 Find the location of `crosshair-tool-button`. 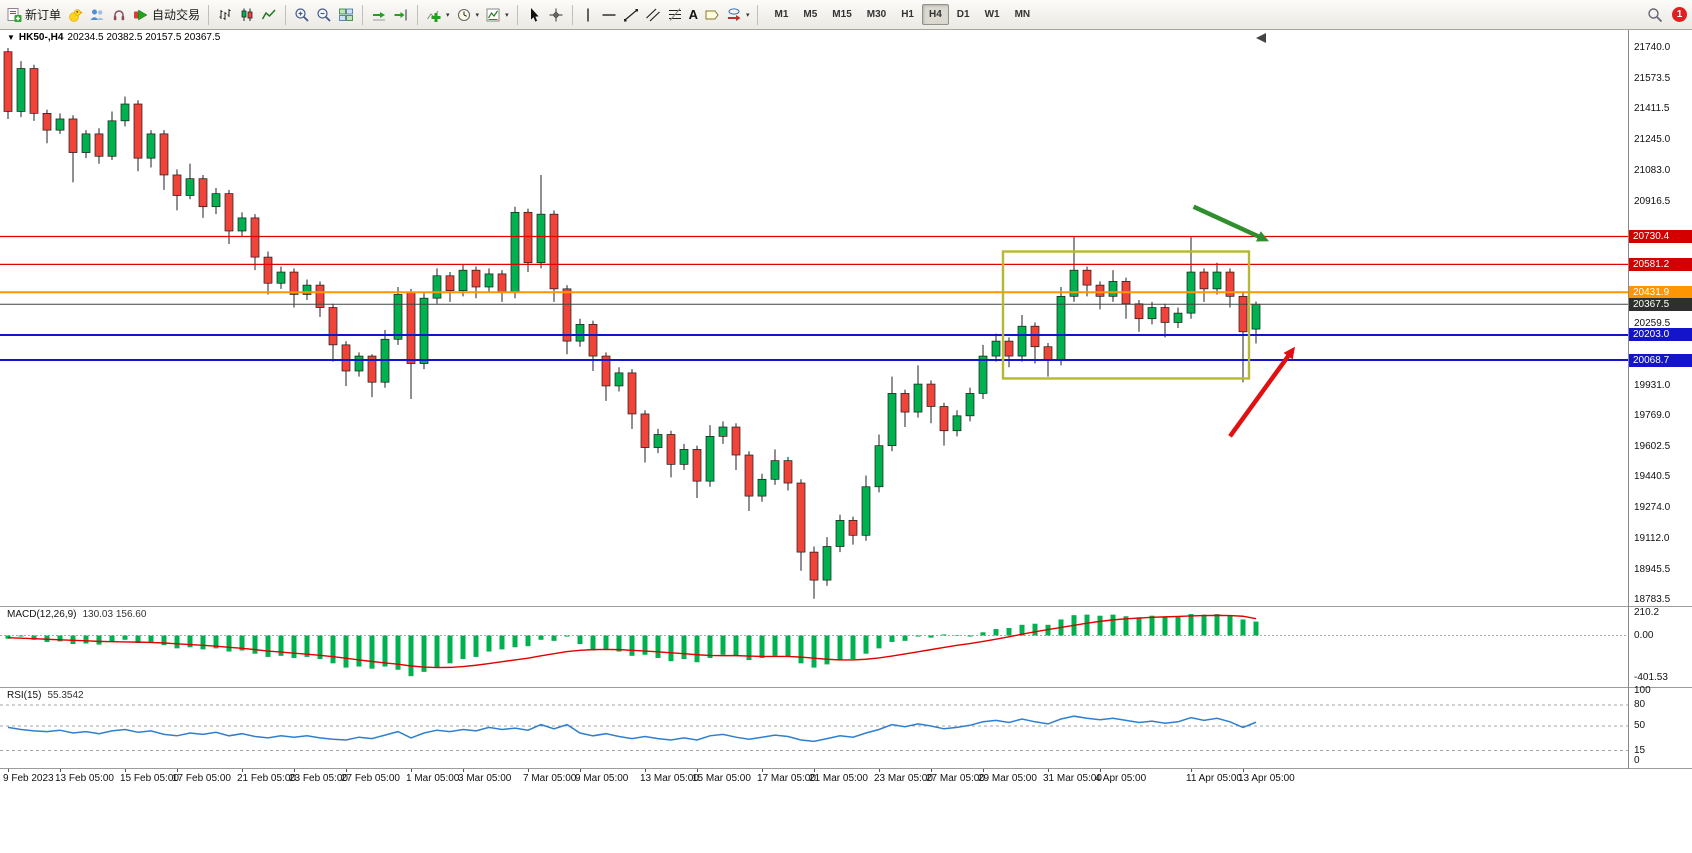

crosshair-tool-button is located at coordinates (556, 15).